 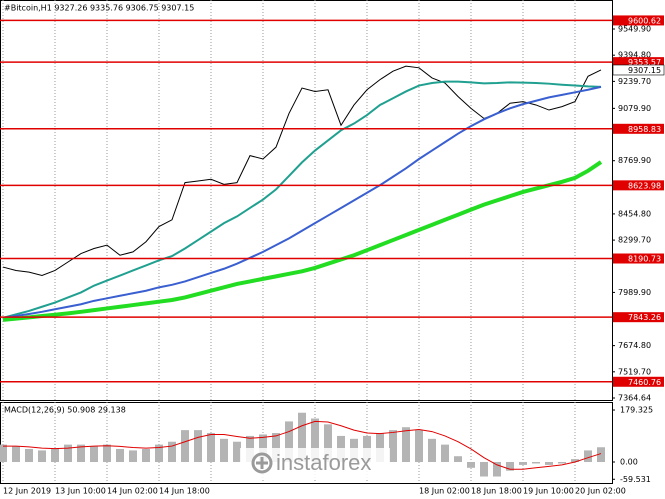 I want to click on y-tick-label: 8769.90, so click(x=634, y=160).